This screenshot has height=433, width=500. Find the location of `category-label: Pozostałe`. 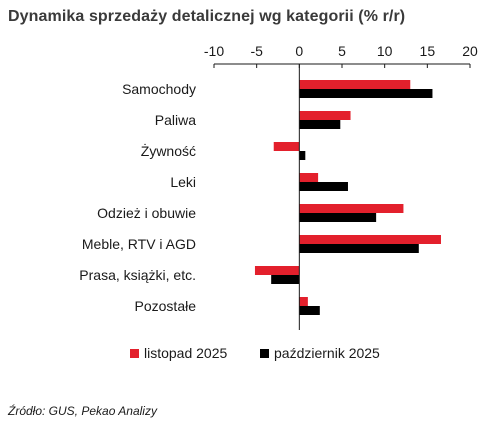

category-label: Pozostałe is located at coordinates (166, 306).